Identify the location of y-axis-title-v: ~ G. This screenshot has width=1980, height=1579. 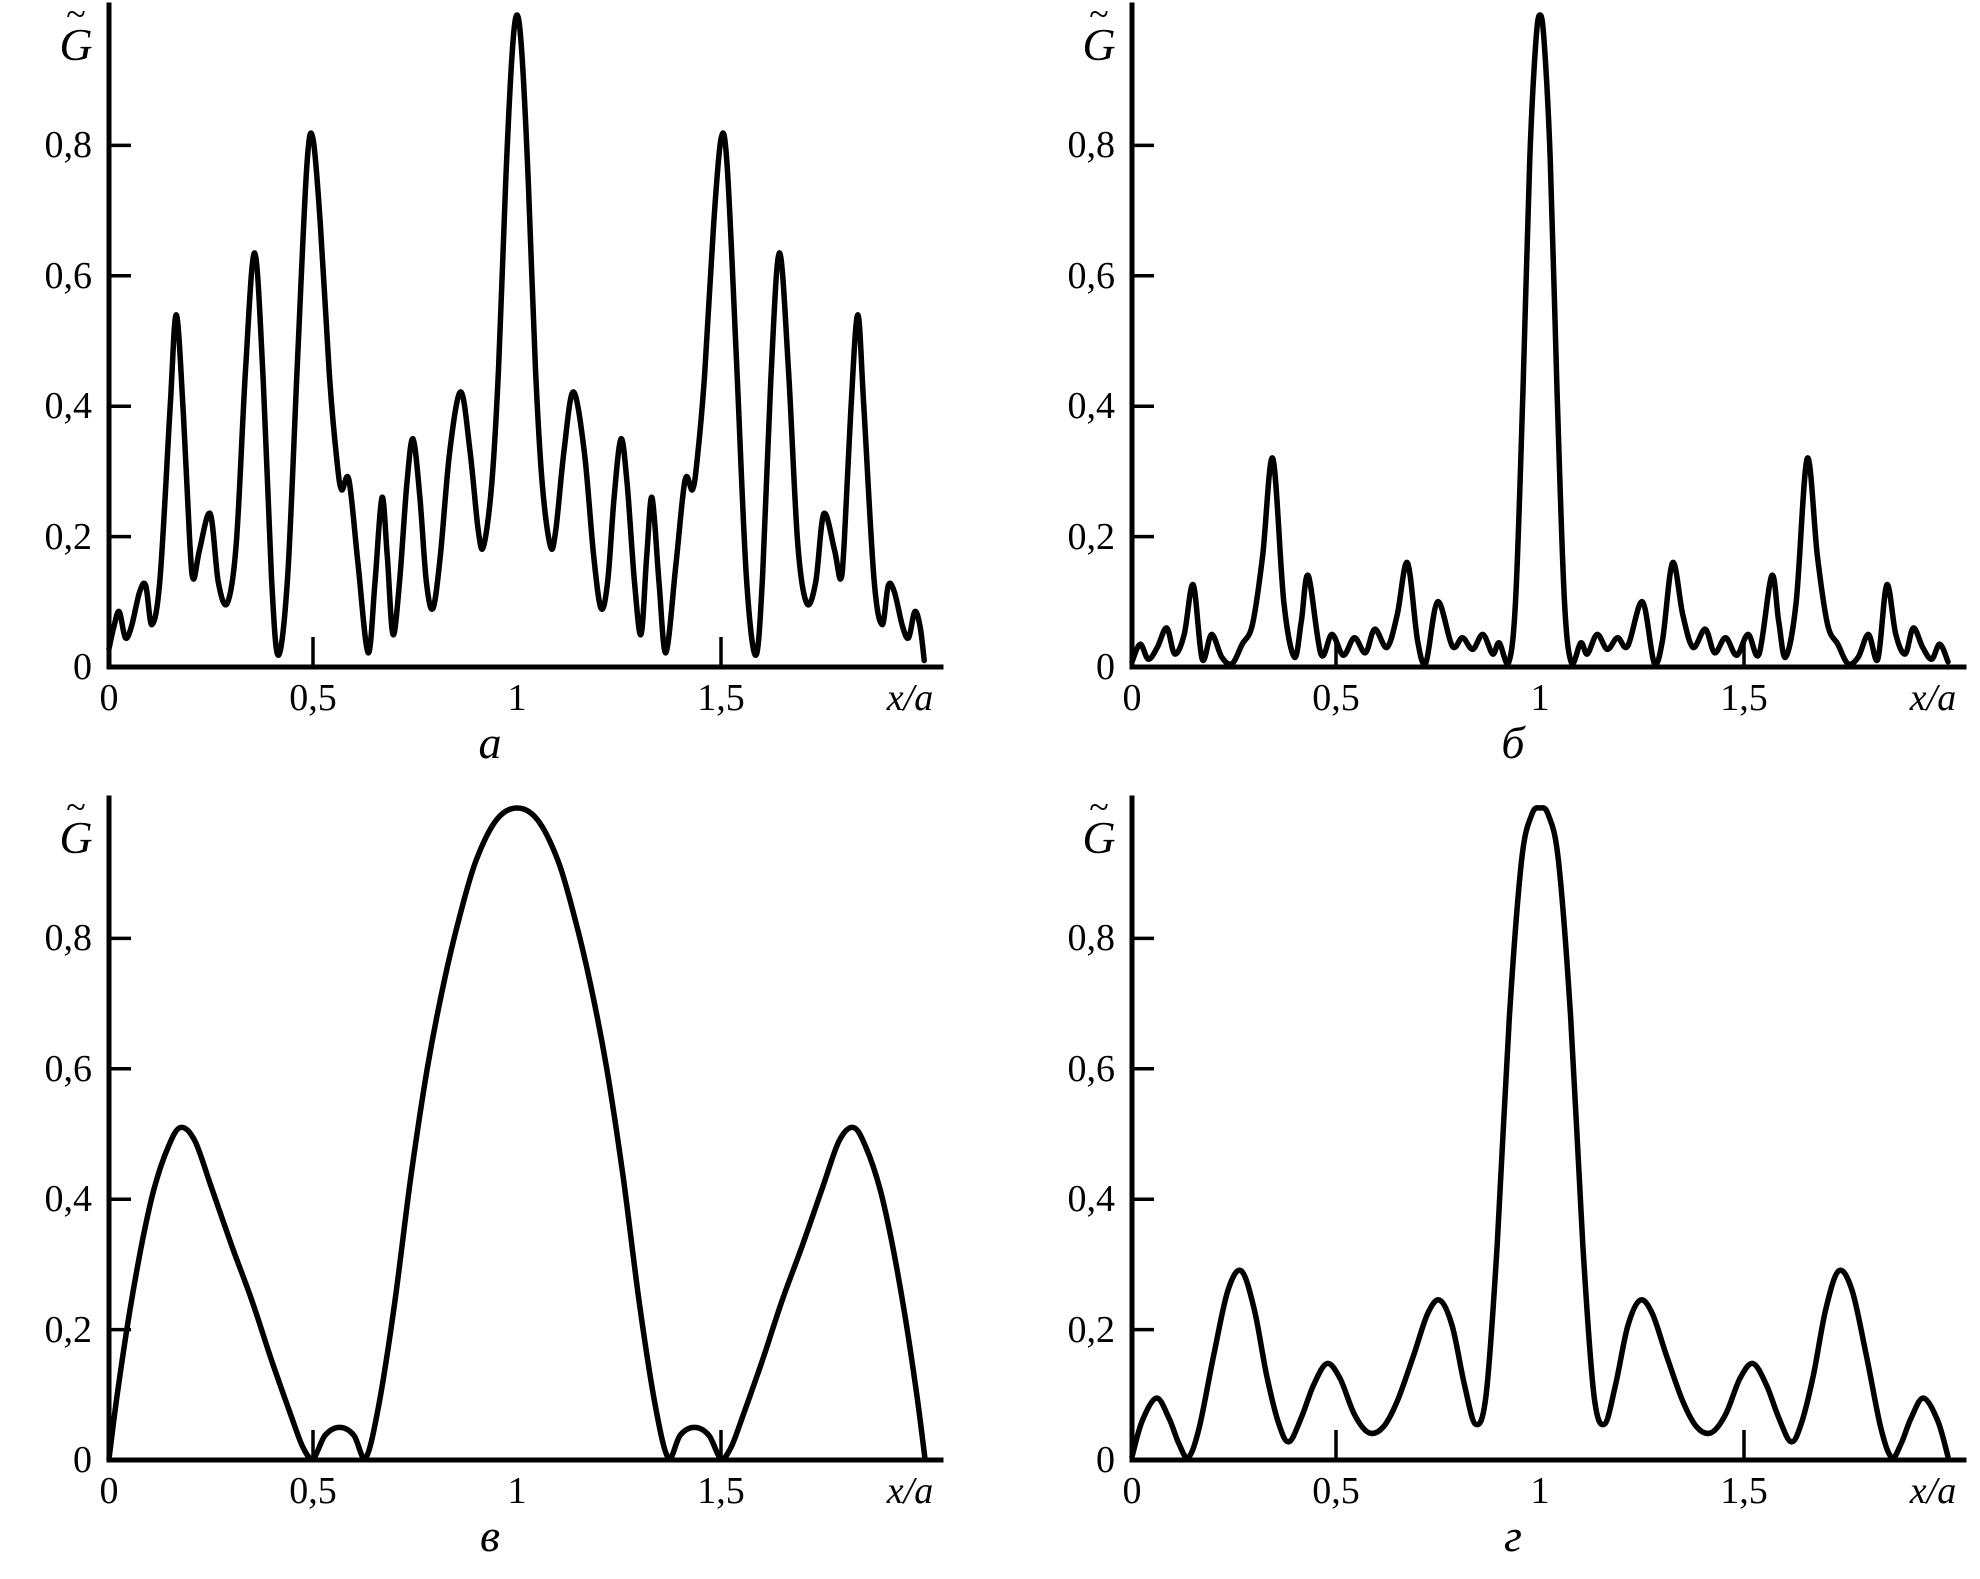
(76, 825).